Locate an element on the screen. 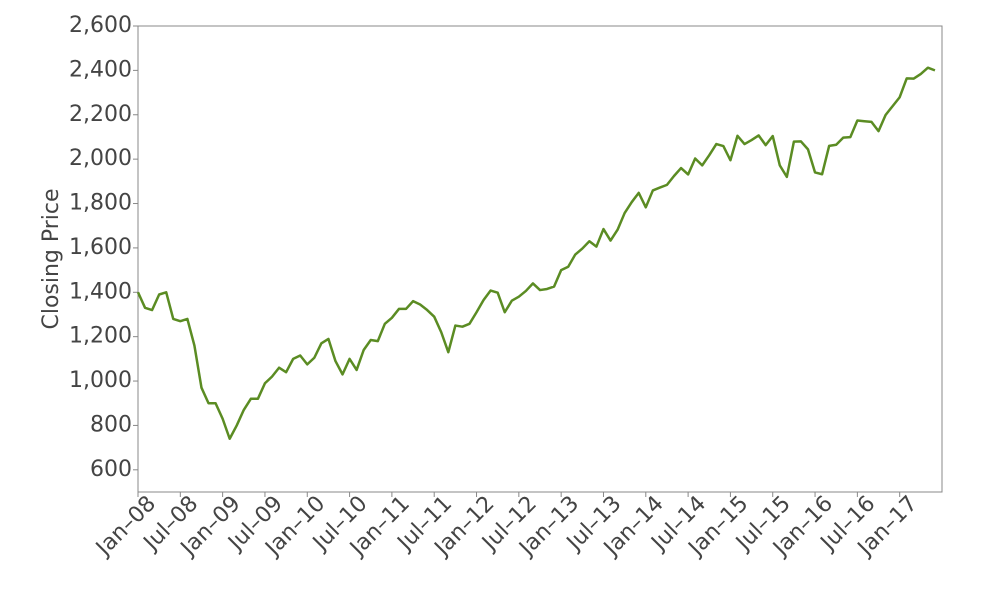  y-tick-label: 2,000 is located at coordinates (100, 158).